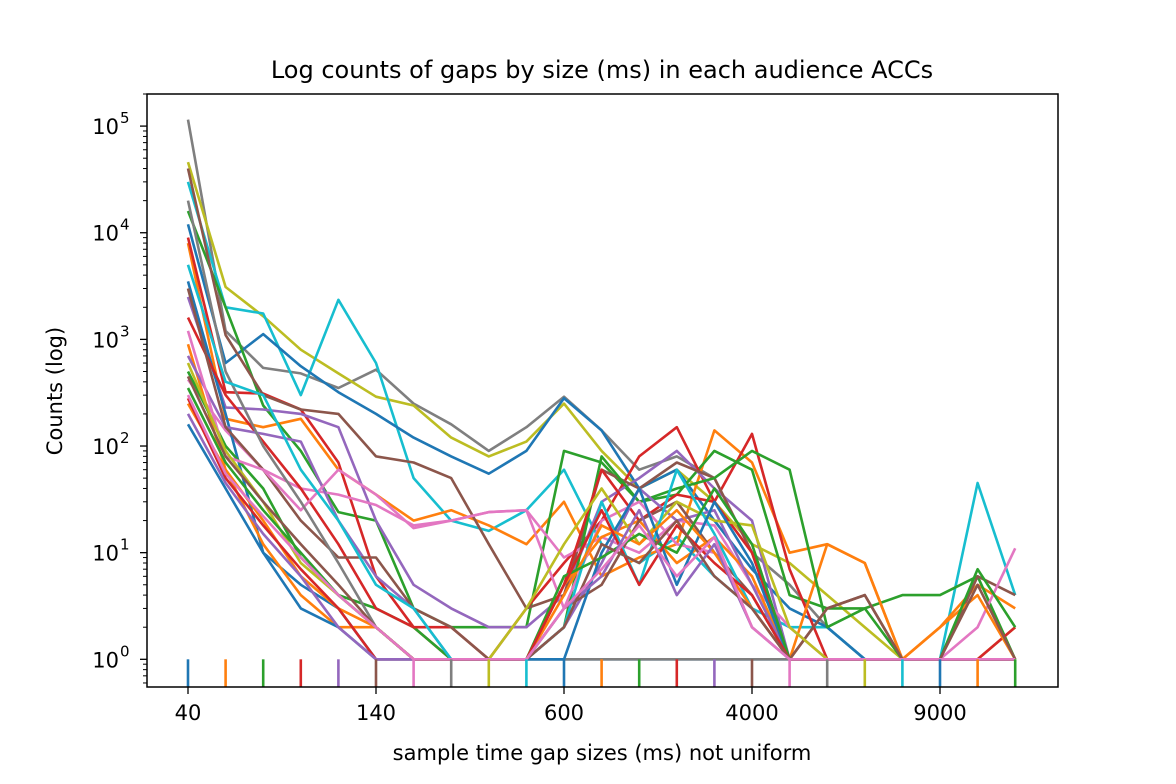  What do you see at coordinates (751, 713) in the screenshot?
I see `x-tick-label: 4000` at bounding box center [751, 713].